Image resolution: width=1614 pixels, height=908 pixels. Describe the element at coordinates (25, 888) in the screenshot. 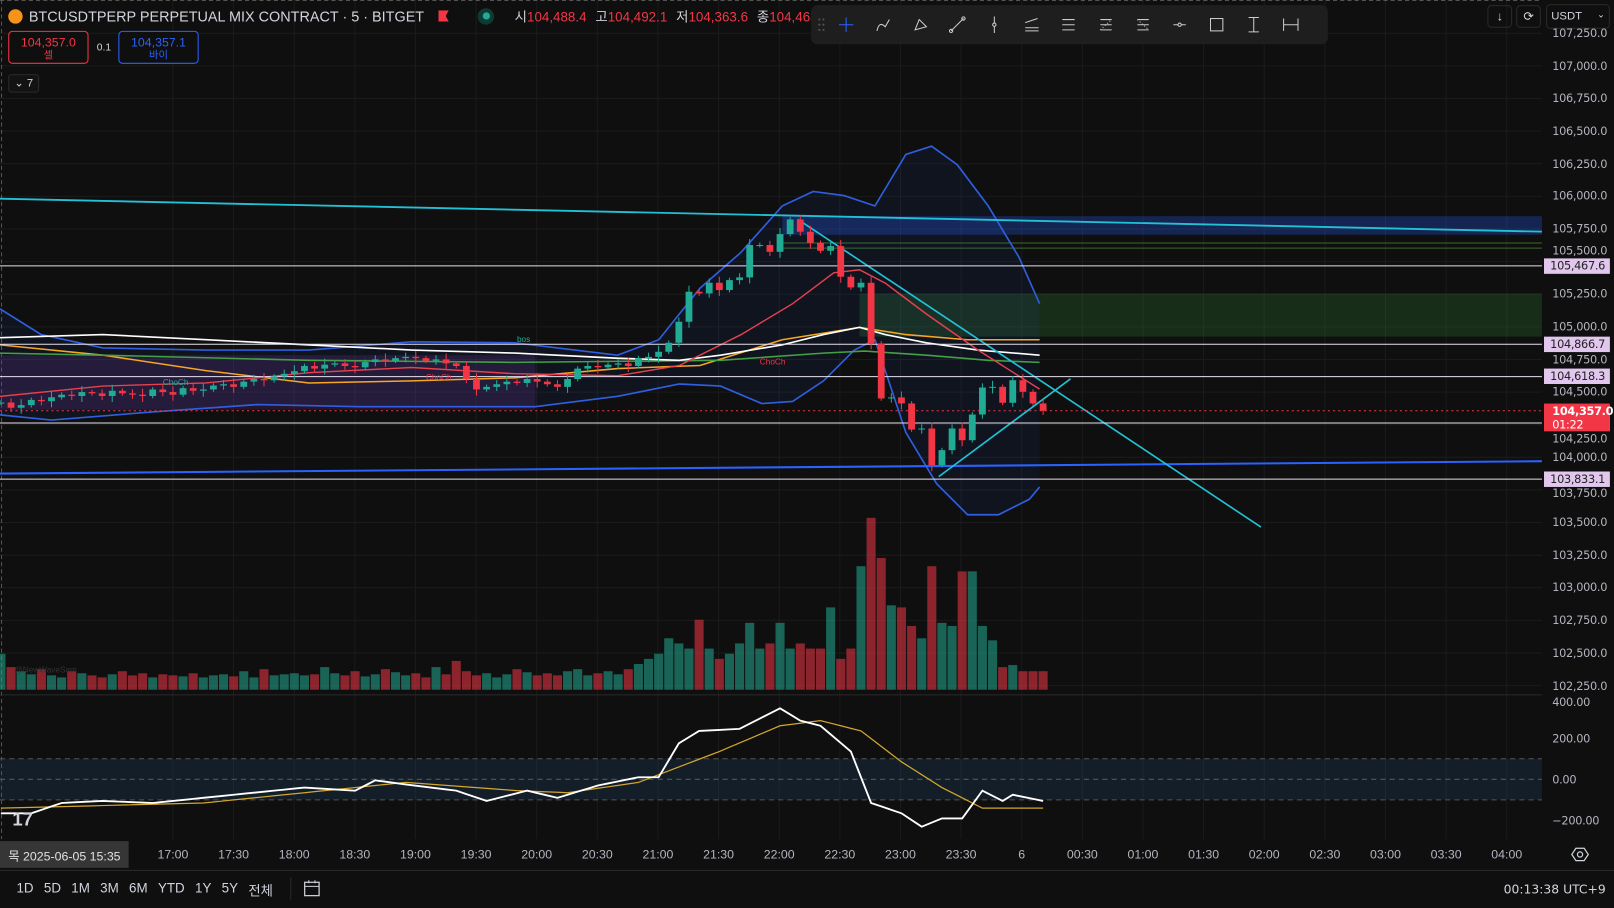

I see `range-button-1d: 1D` at that location.